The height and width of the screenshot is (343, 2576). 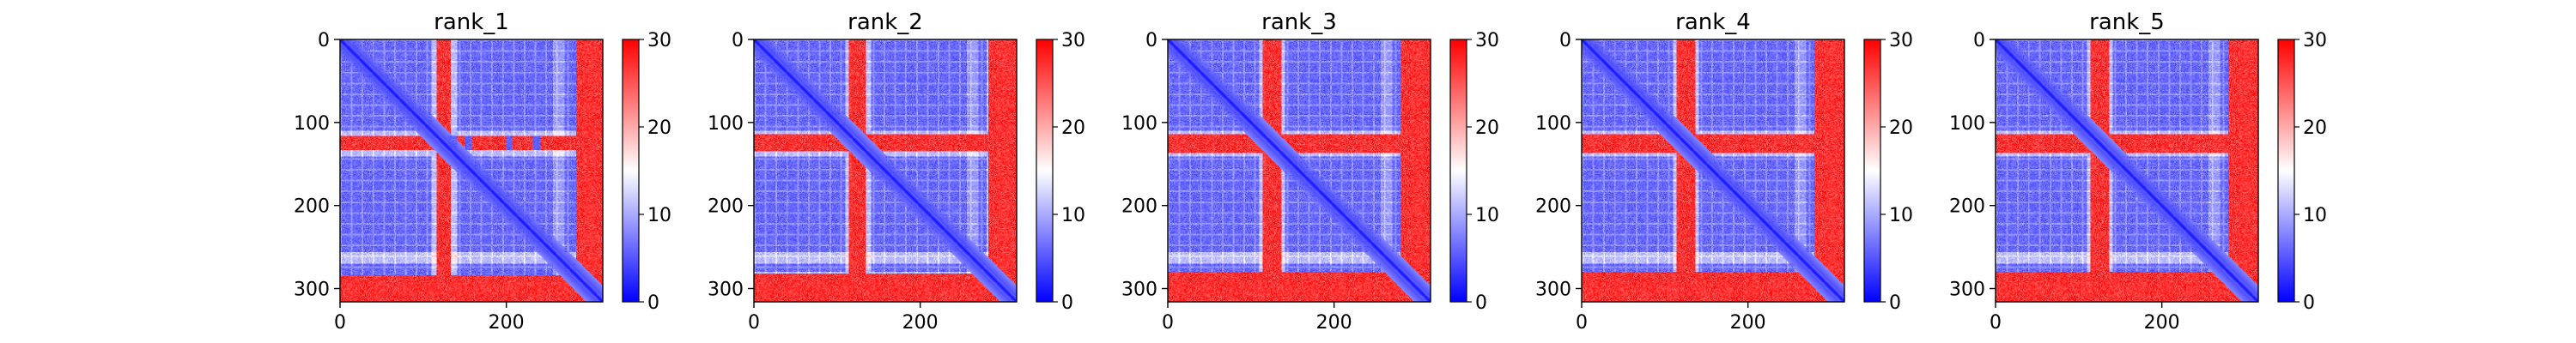 What do you see at coordinates (1713, 22) in the screenshot?
I see `panel-title: rank_4` at bounding box center [1713, 22].